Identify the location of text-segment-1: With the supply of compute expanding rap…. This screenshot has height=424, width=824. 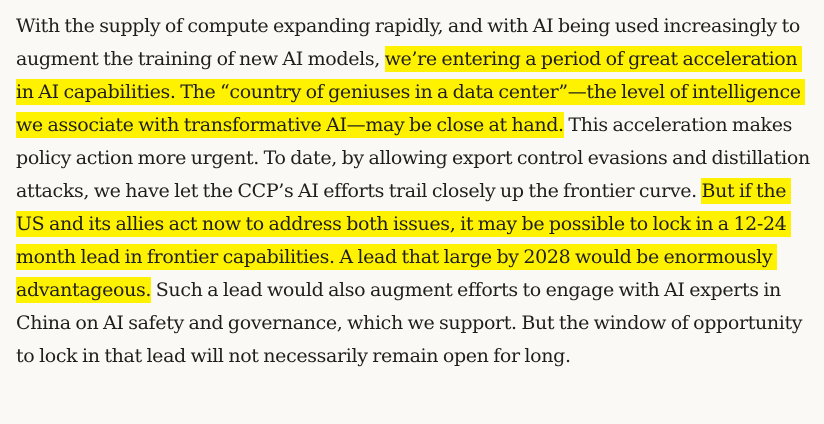
(410, 42).